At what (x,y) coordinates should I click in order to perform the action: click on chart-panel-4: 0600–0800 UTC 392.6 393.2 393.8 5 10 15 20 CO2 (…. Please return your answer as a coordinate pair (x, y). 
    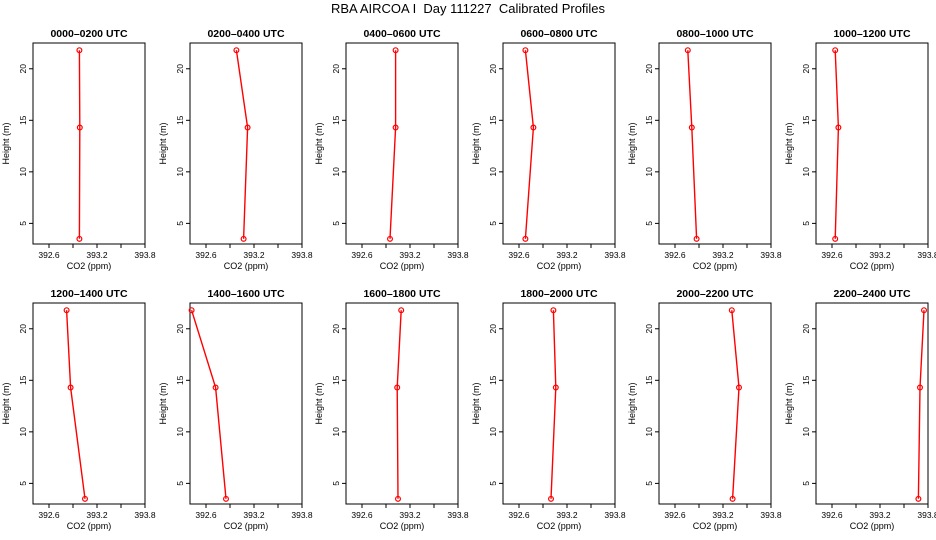
    Looking at the image, I should click on (548, 149).